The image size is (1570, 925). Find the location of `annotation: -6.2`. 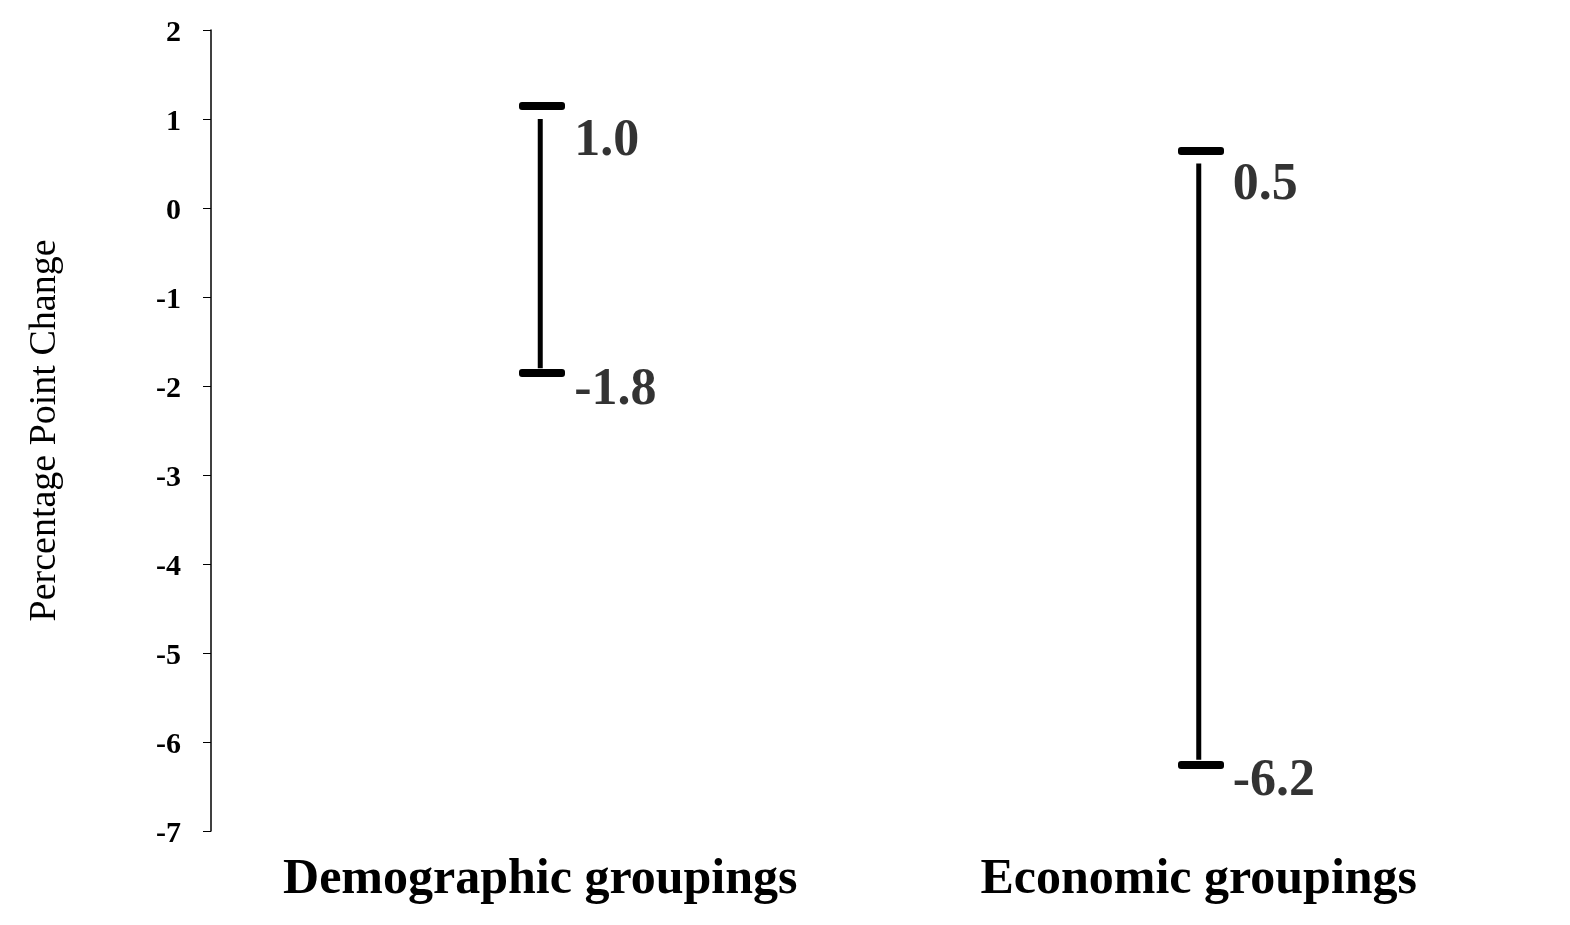

annotation: -6.2 is located at coordinates (1274, 778).